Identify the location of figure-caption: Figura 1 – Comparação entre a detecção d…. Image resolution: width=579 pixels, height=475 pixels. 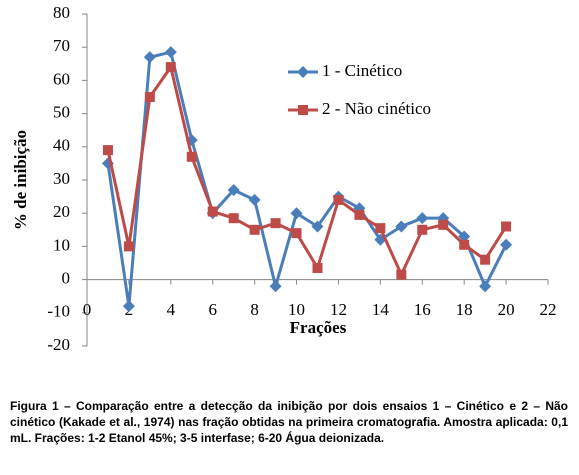
(289, 422).